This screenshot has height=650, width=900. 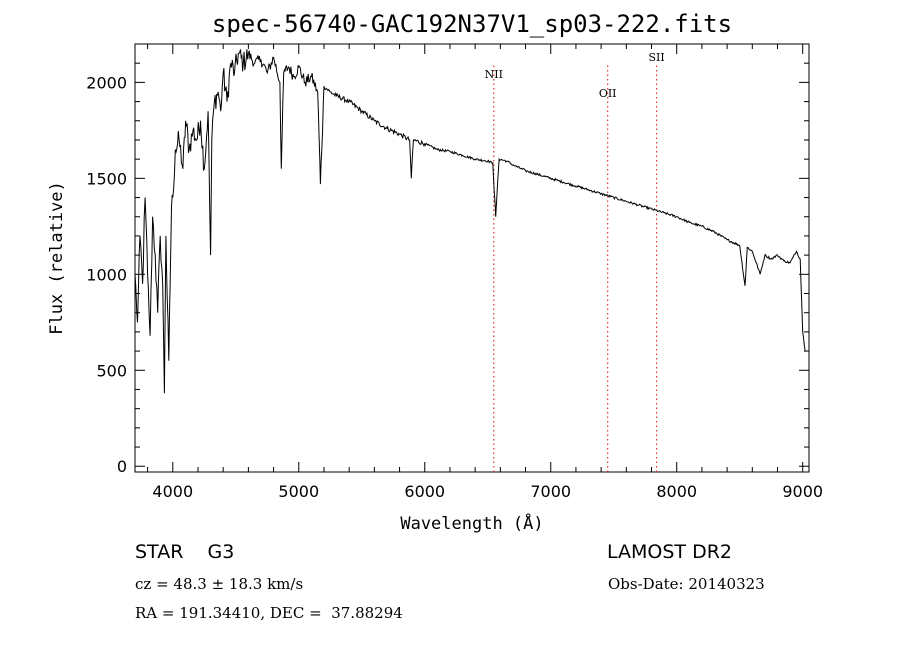 What do you see at coordinates (122, 466) in the screenshot?
I see `y-tick-label: 0` at bounding box center [122, 466].